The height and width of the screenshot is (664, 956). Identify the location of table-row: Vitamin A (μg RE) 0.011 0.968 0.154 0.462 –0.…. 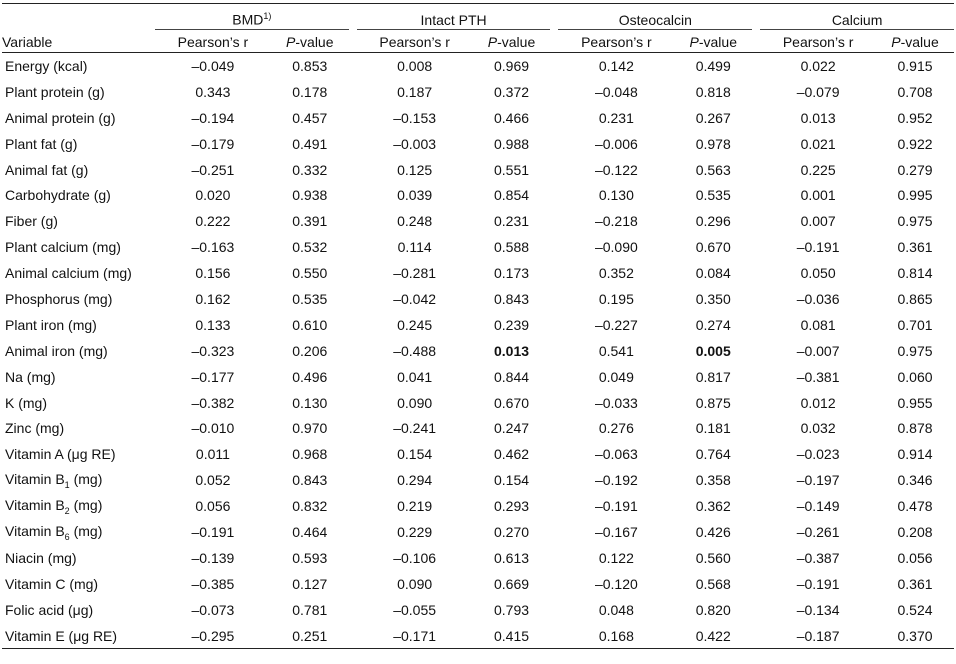
(478, 454).